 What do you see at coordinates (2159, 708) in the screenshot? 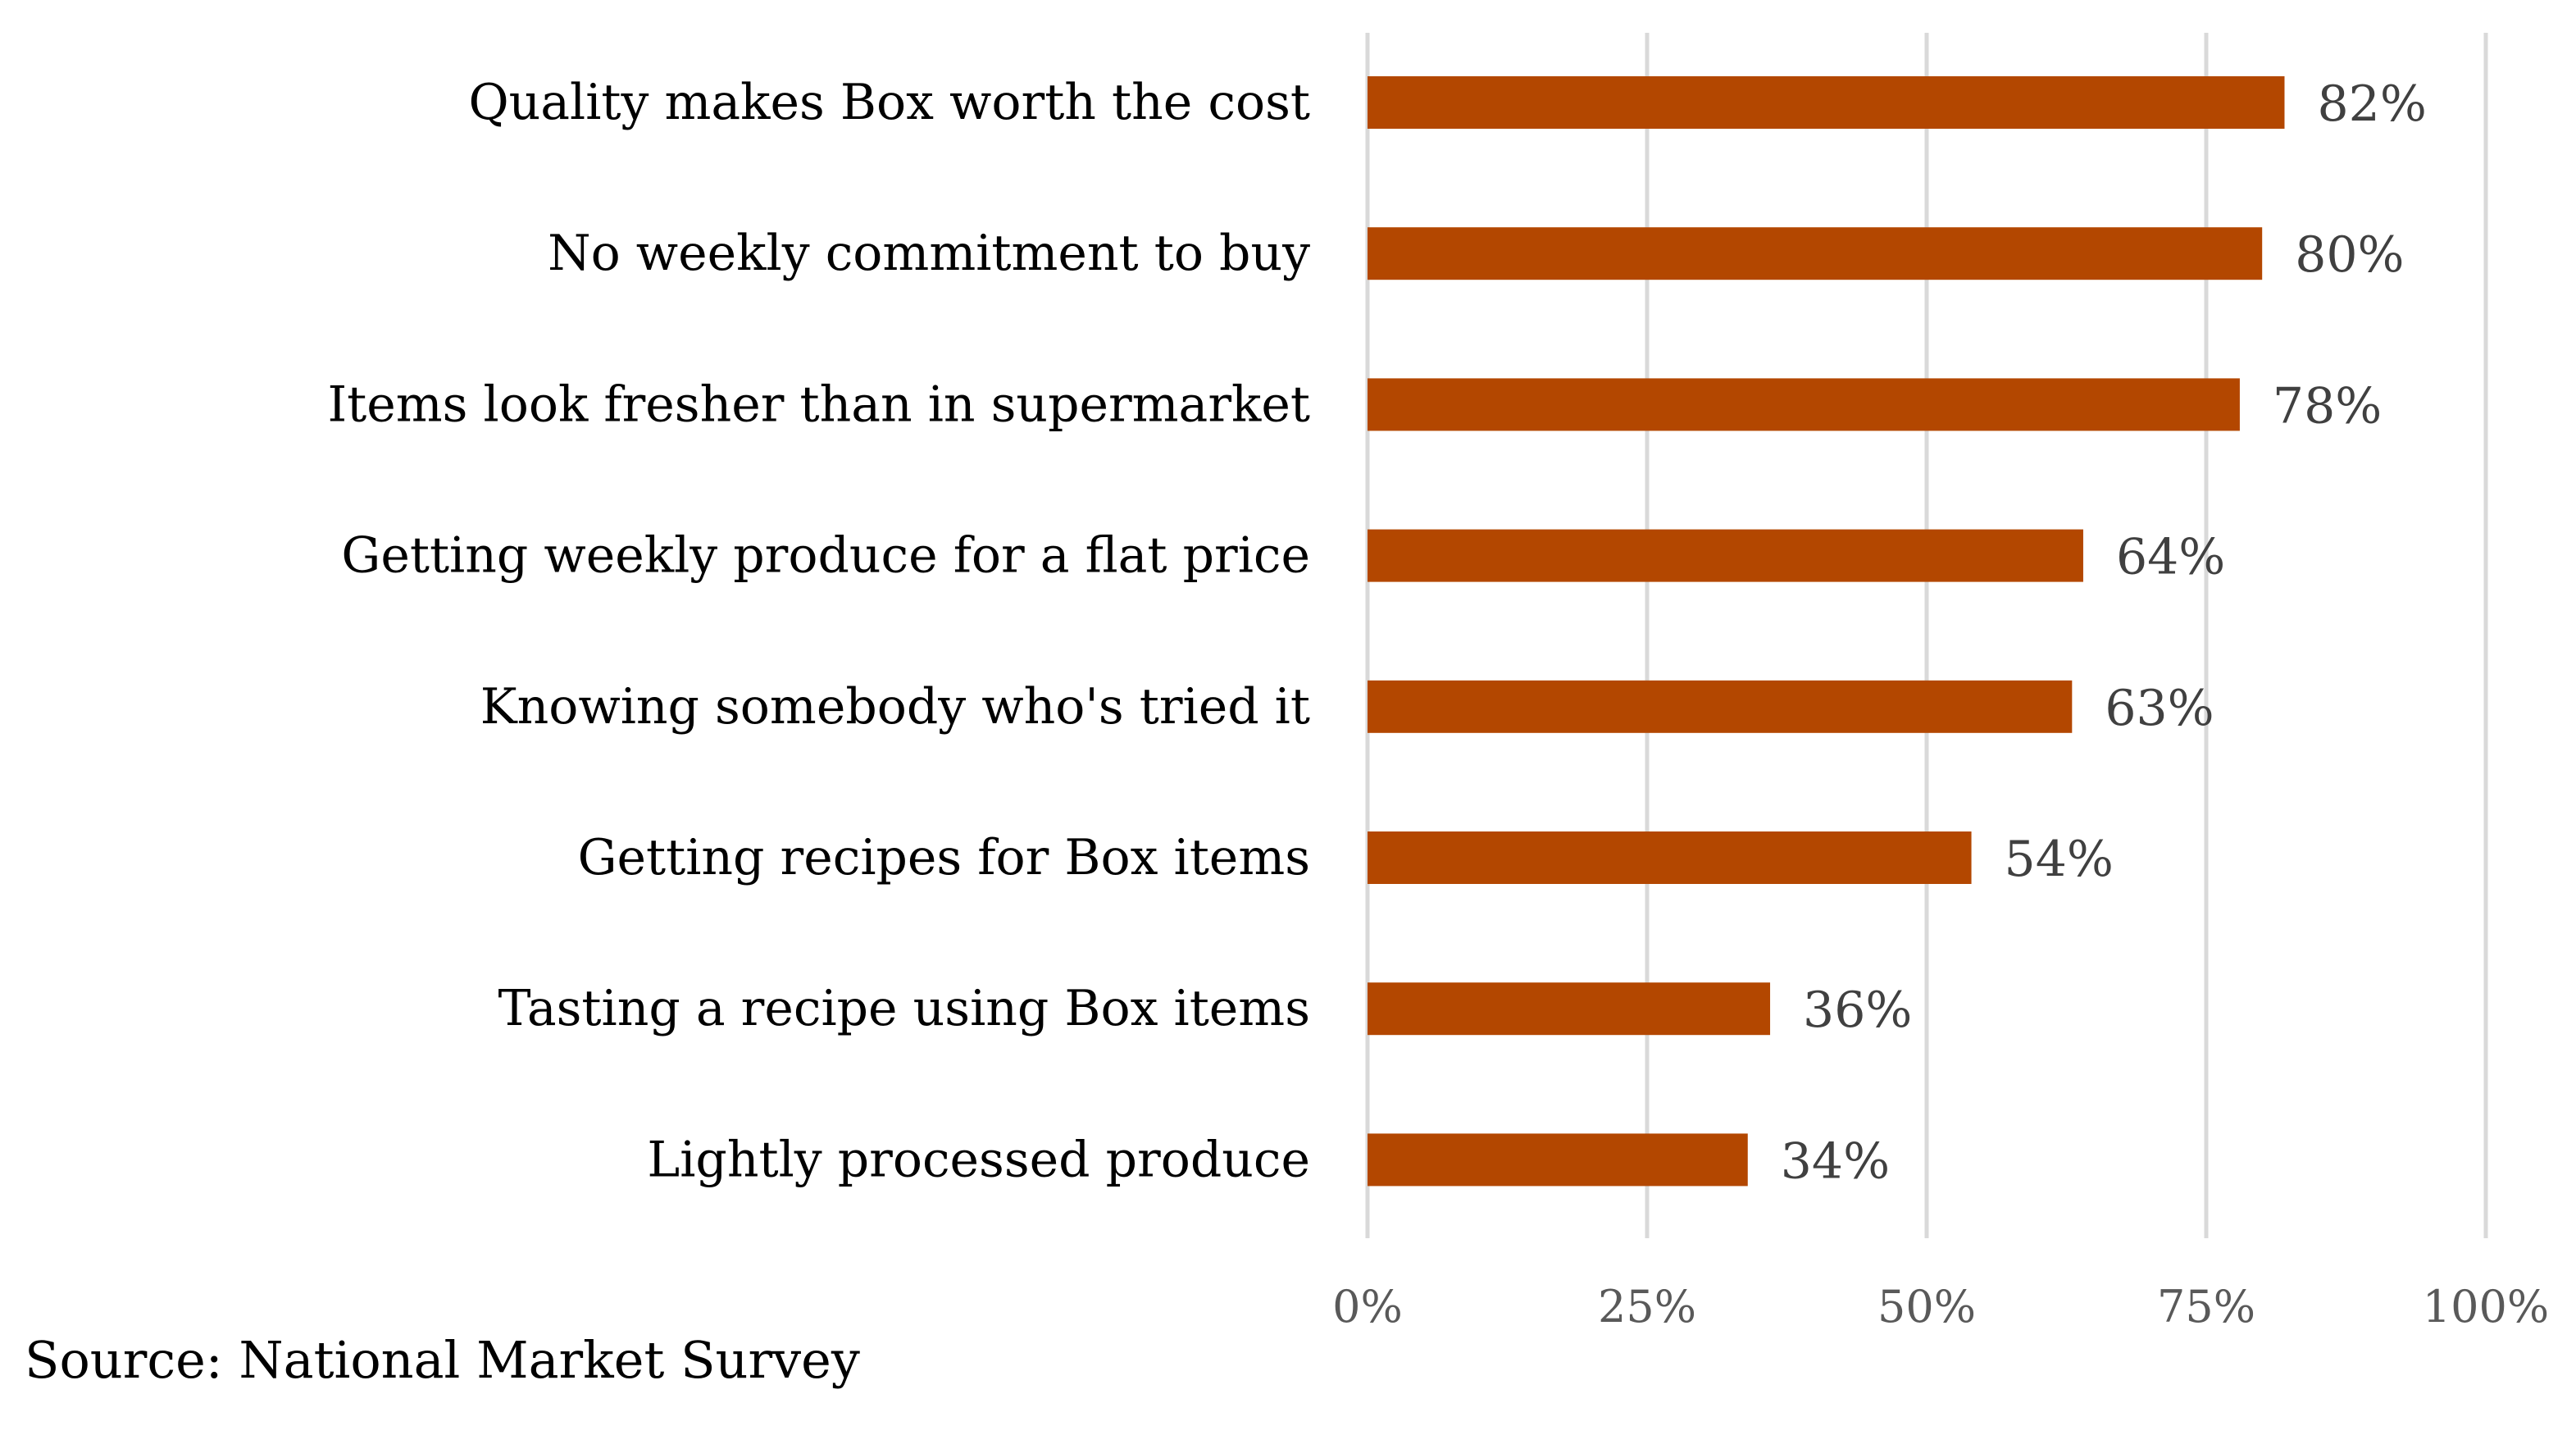
I see `value-label: 63%` at bounding box center [2159, 708].